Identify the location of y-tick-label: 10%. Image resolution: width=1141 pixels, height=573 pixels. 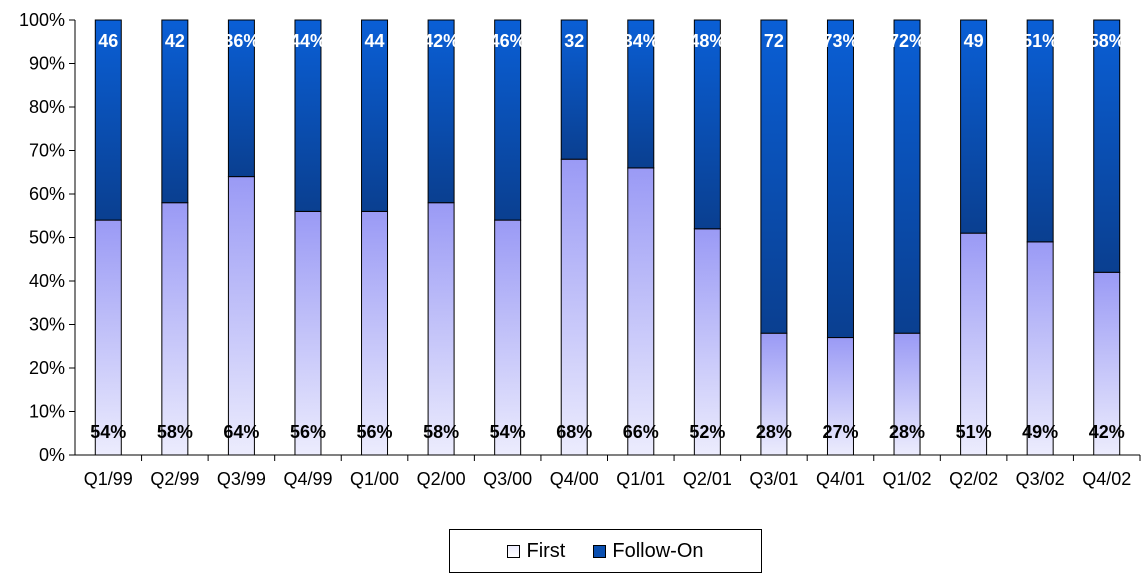
(47, 412).